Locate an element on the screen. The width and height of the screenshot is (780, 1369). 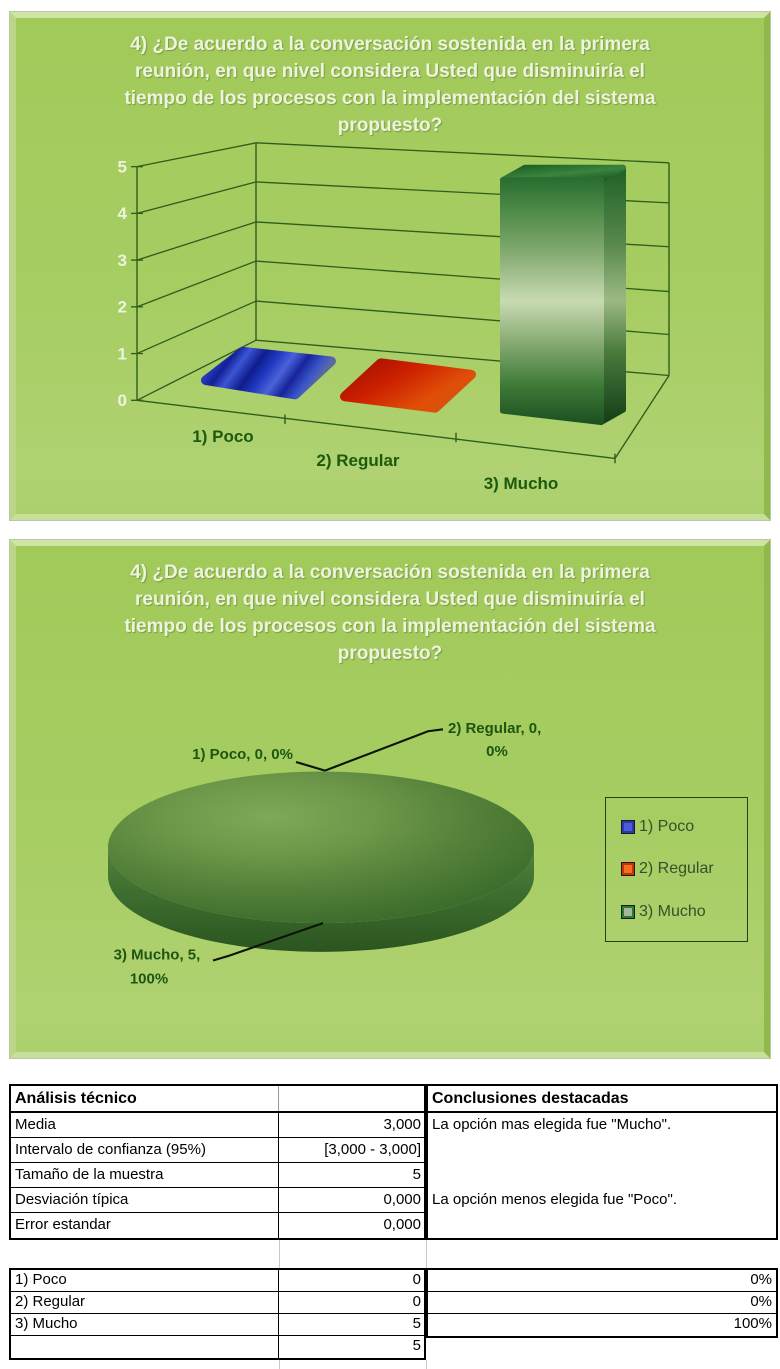
frequency-block: 1) Poco 0 2) Regular 0 3) Mucho 5 5 0% is located at coordinates (393, 1314).